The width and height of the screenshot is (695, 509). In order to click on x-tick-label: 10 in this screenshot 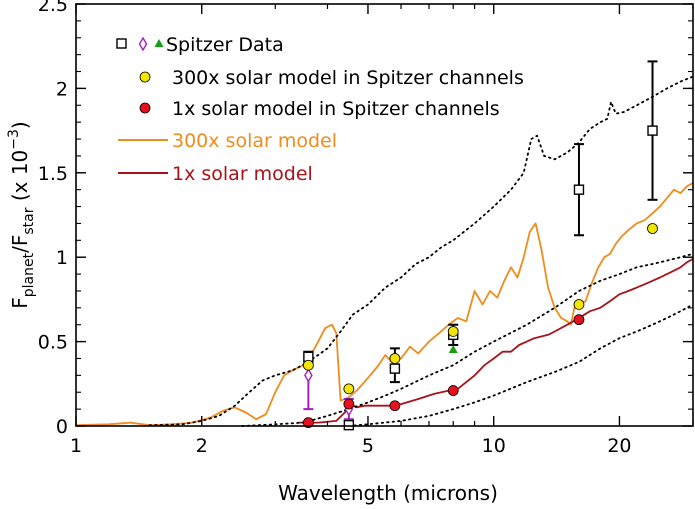, I will do `click(494, 446)`.